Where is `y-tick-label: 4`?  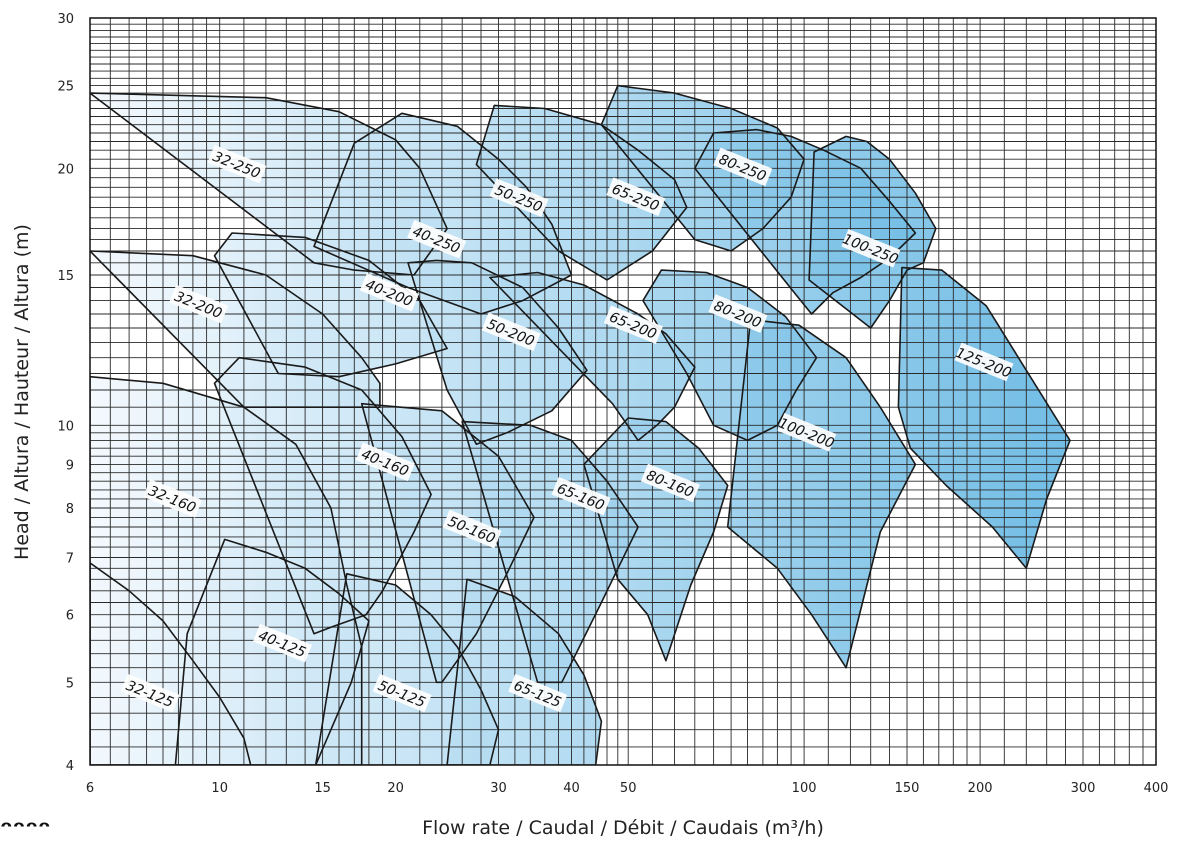 y-tick-label: 4 is located at coordinates (70, 766).